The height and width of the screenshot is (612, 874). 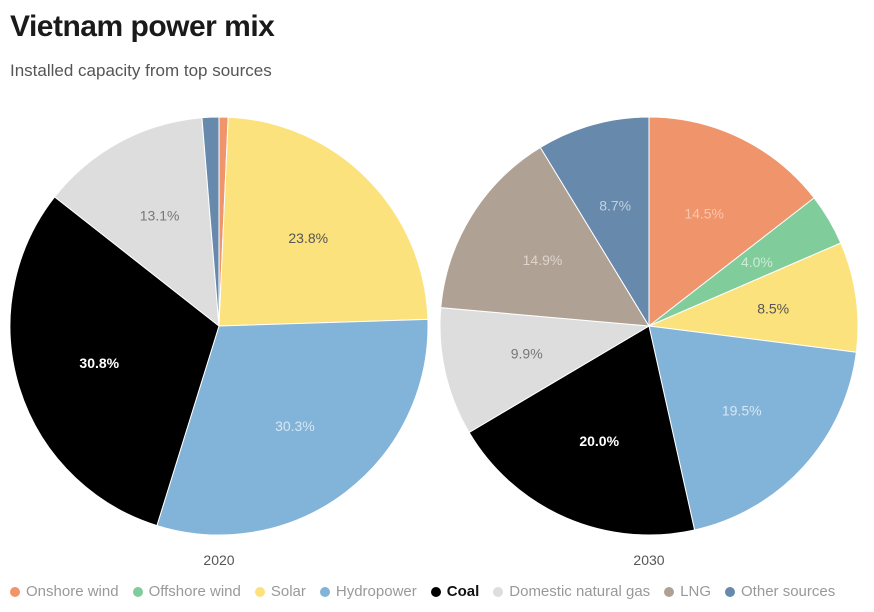 I want to click on chart-title: Vietnam power mix, so click(x=142, y=26).